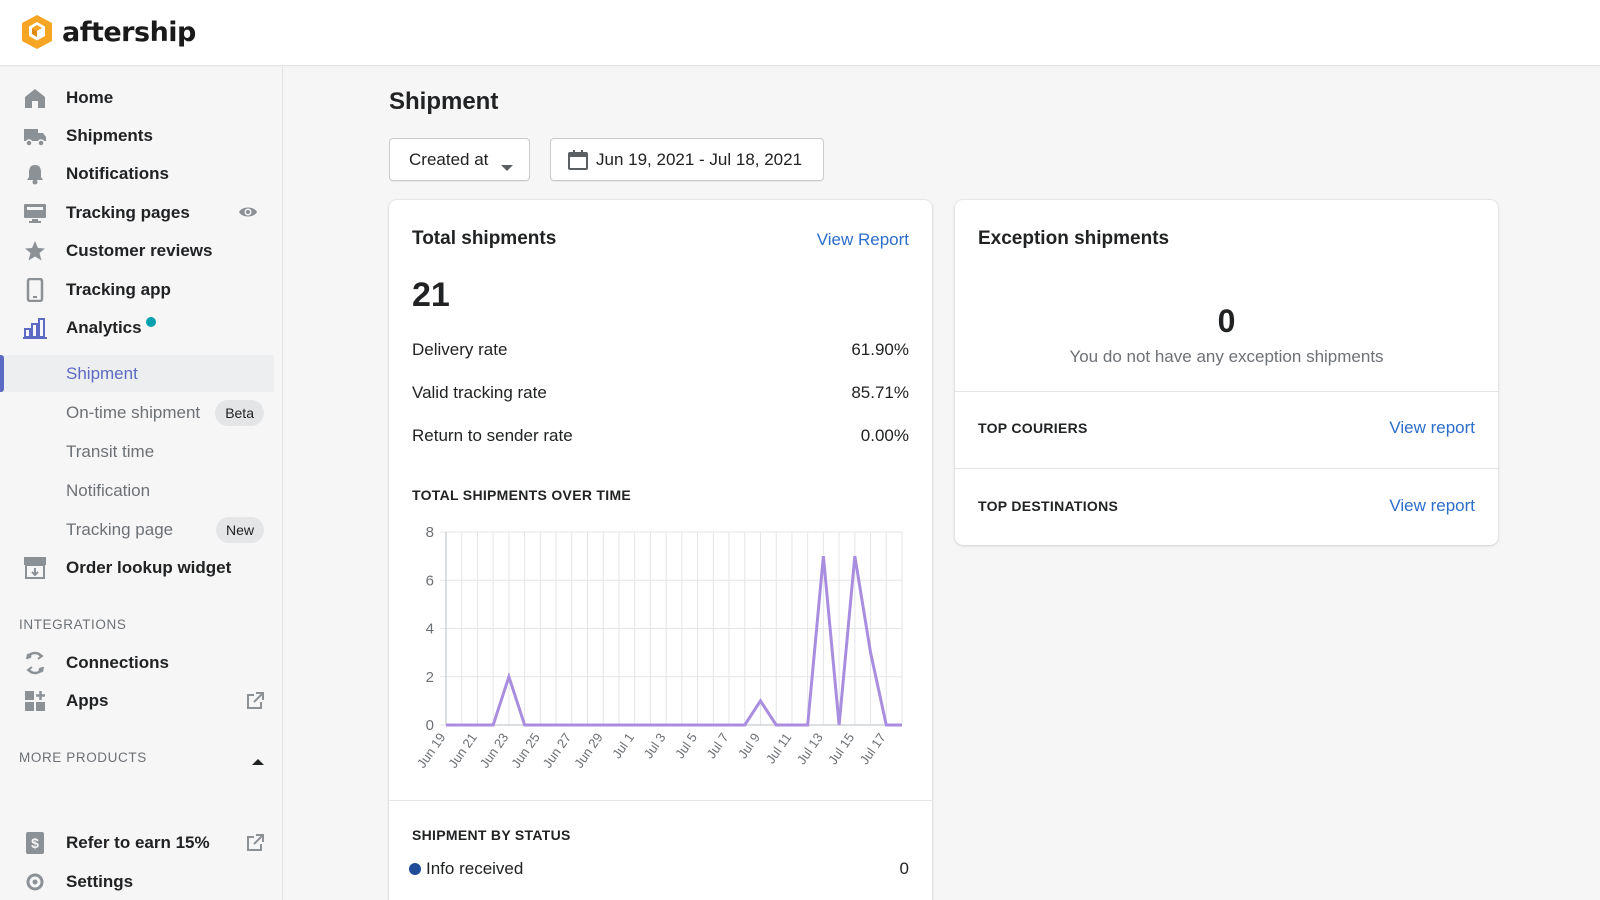  I want to click on status-dot, so click(151, 322).